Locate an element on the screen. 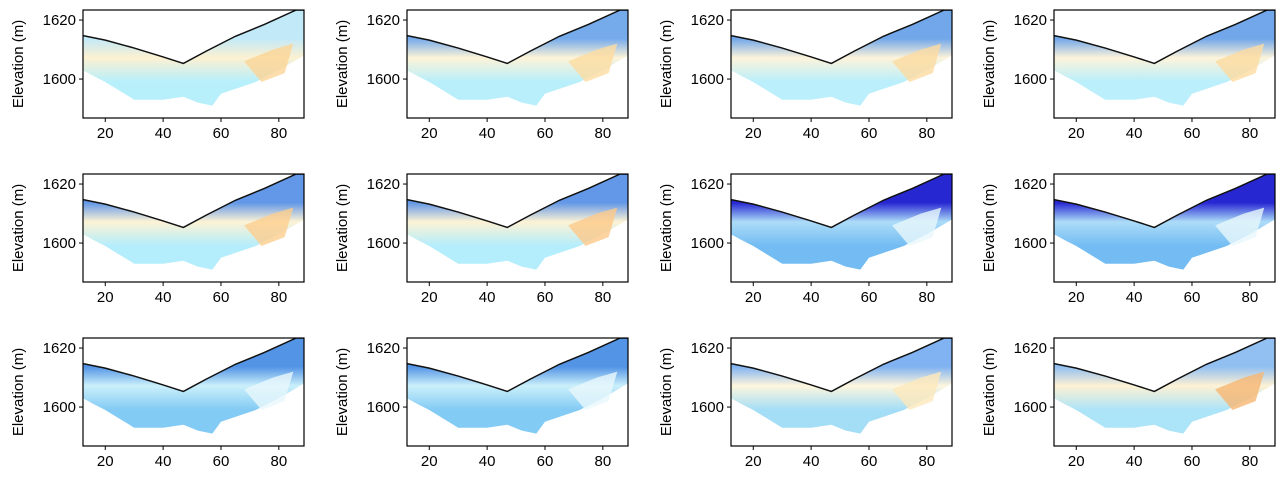 The height and width of the screenshot is (483, 1283). panel-1: 20 40 60 80 1600 1620 Elevation (m) is located at coordinates (157, 75).